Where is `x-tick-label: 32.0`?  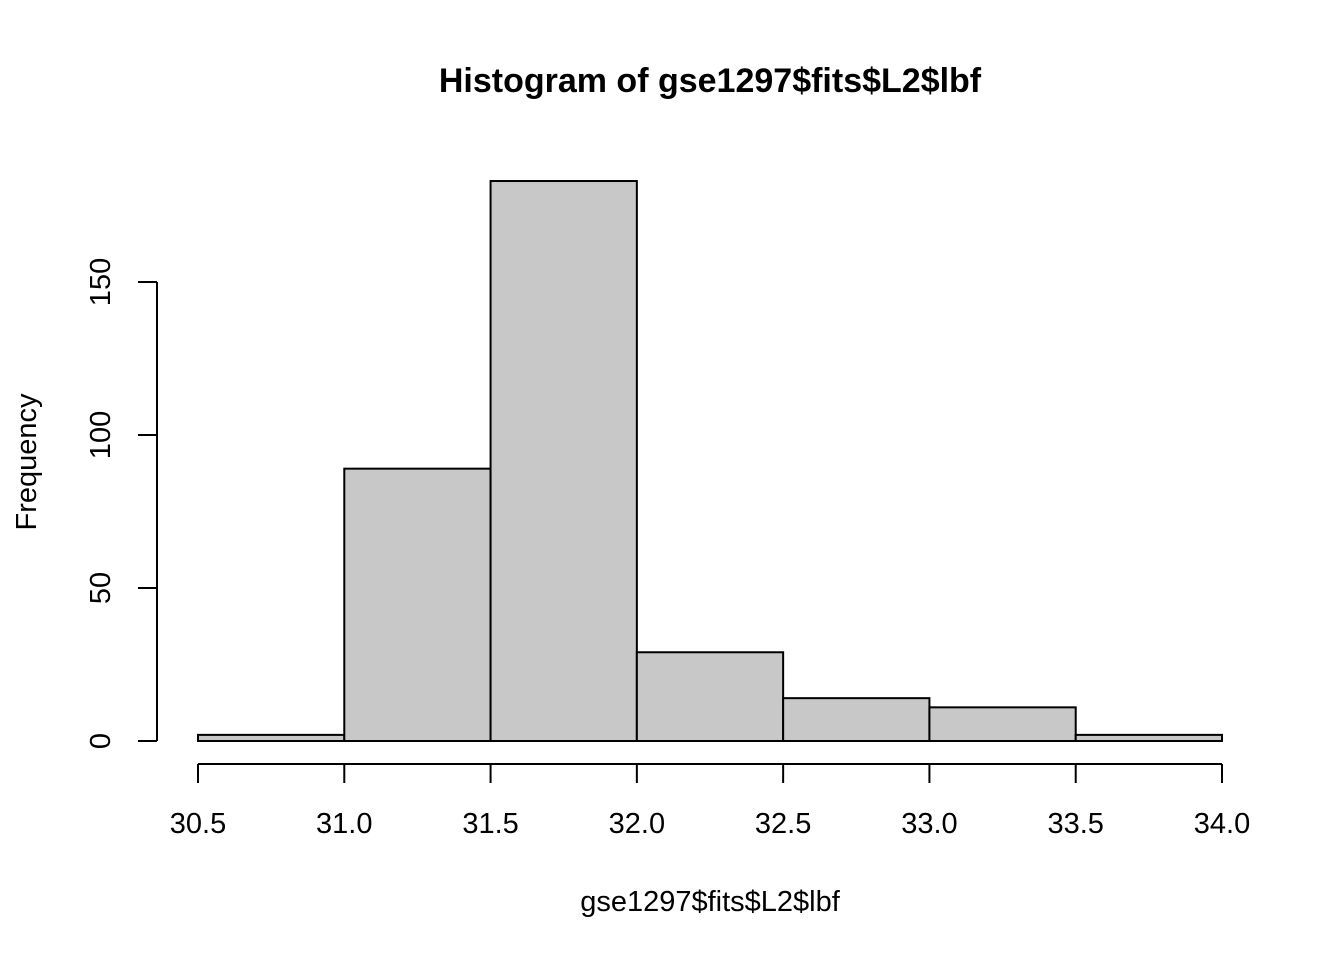 x-tick-label: 32.0 is located at coordinates (637, 824).